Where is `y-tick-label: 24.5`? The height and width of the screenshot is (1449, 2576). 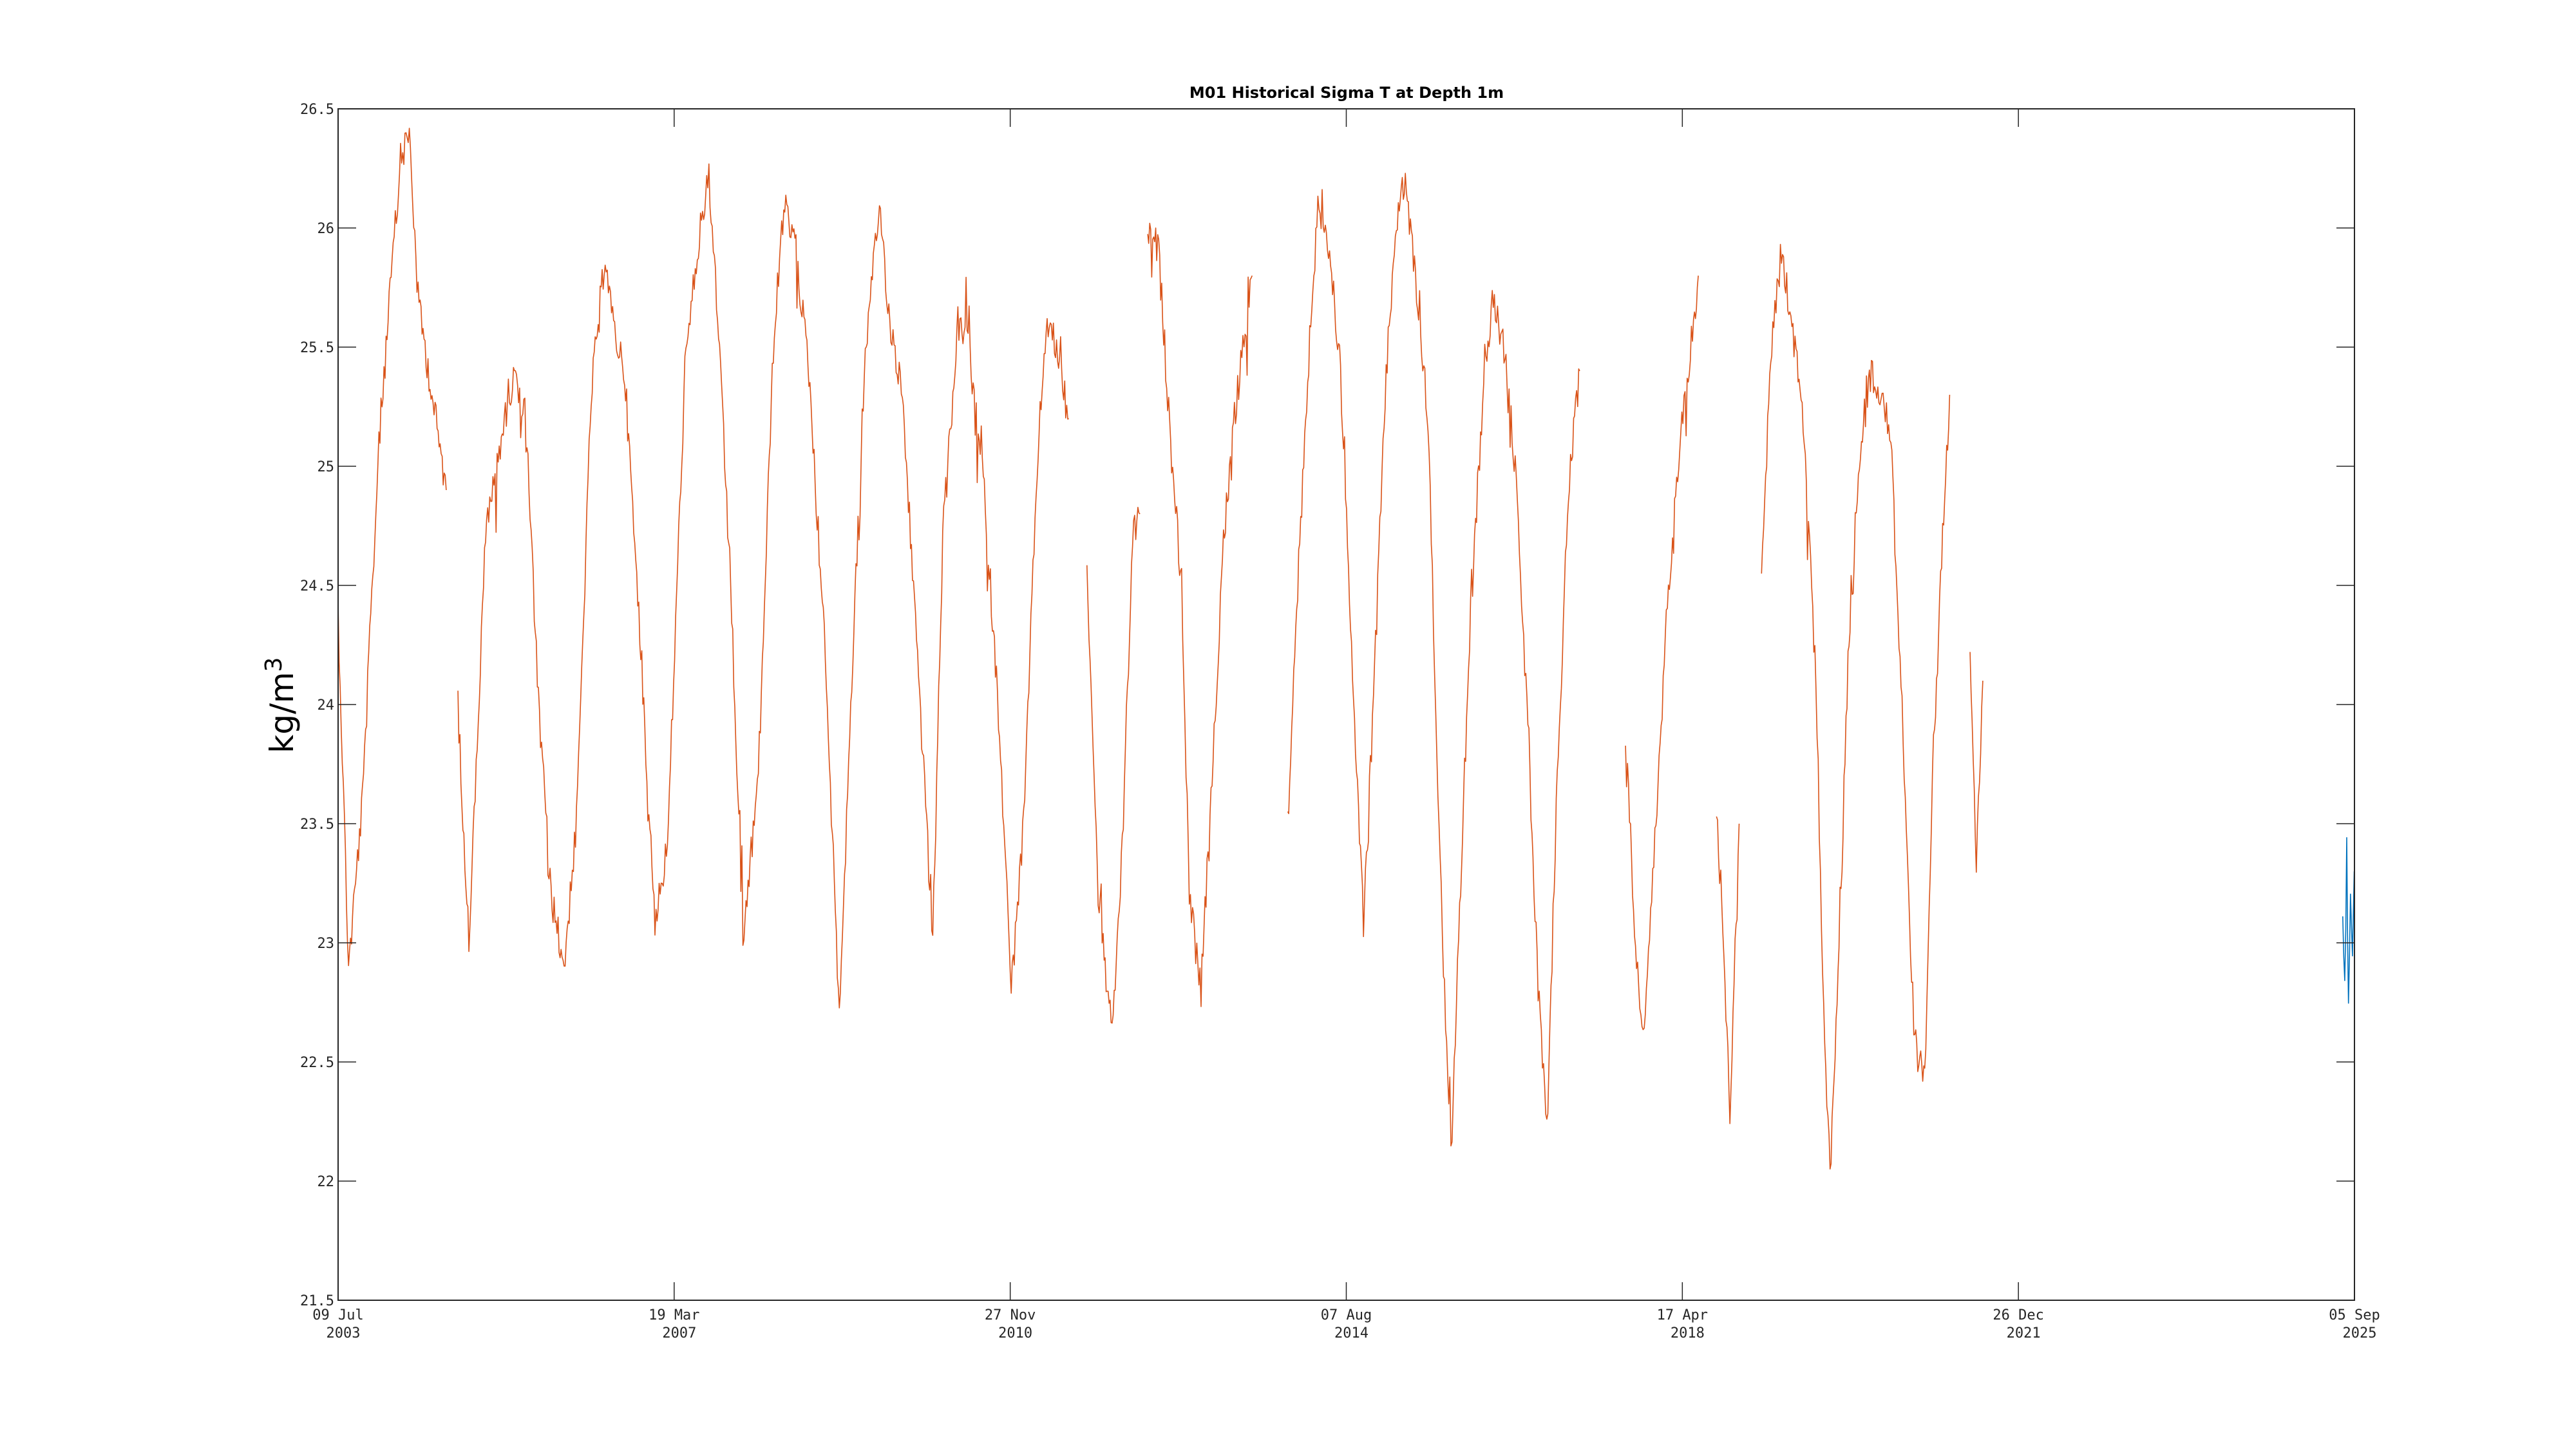
y-tick-label: 24.5 is located at coordinates (317, 586).